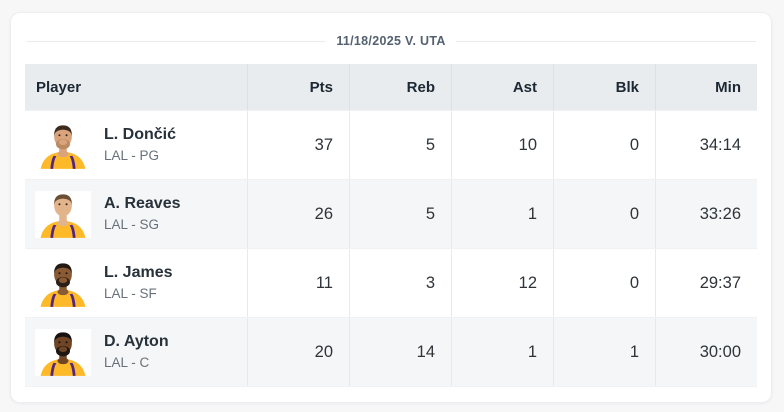 Image resolution: width=784 pixels, height=412 pixels. I want to click on stat-ast: 10, so click(502, 145).